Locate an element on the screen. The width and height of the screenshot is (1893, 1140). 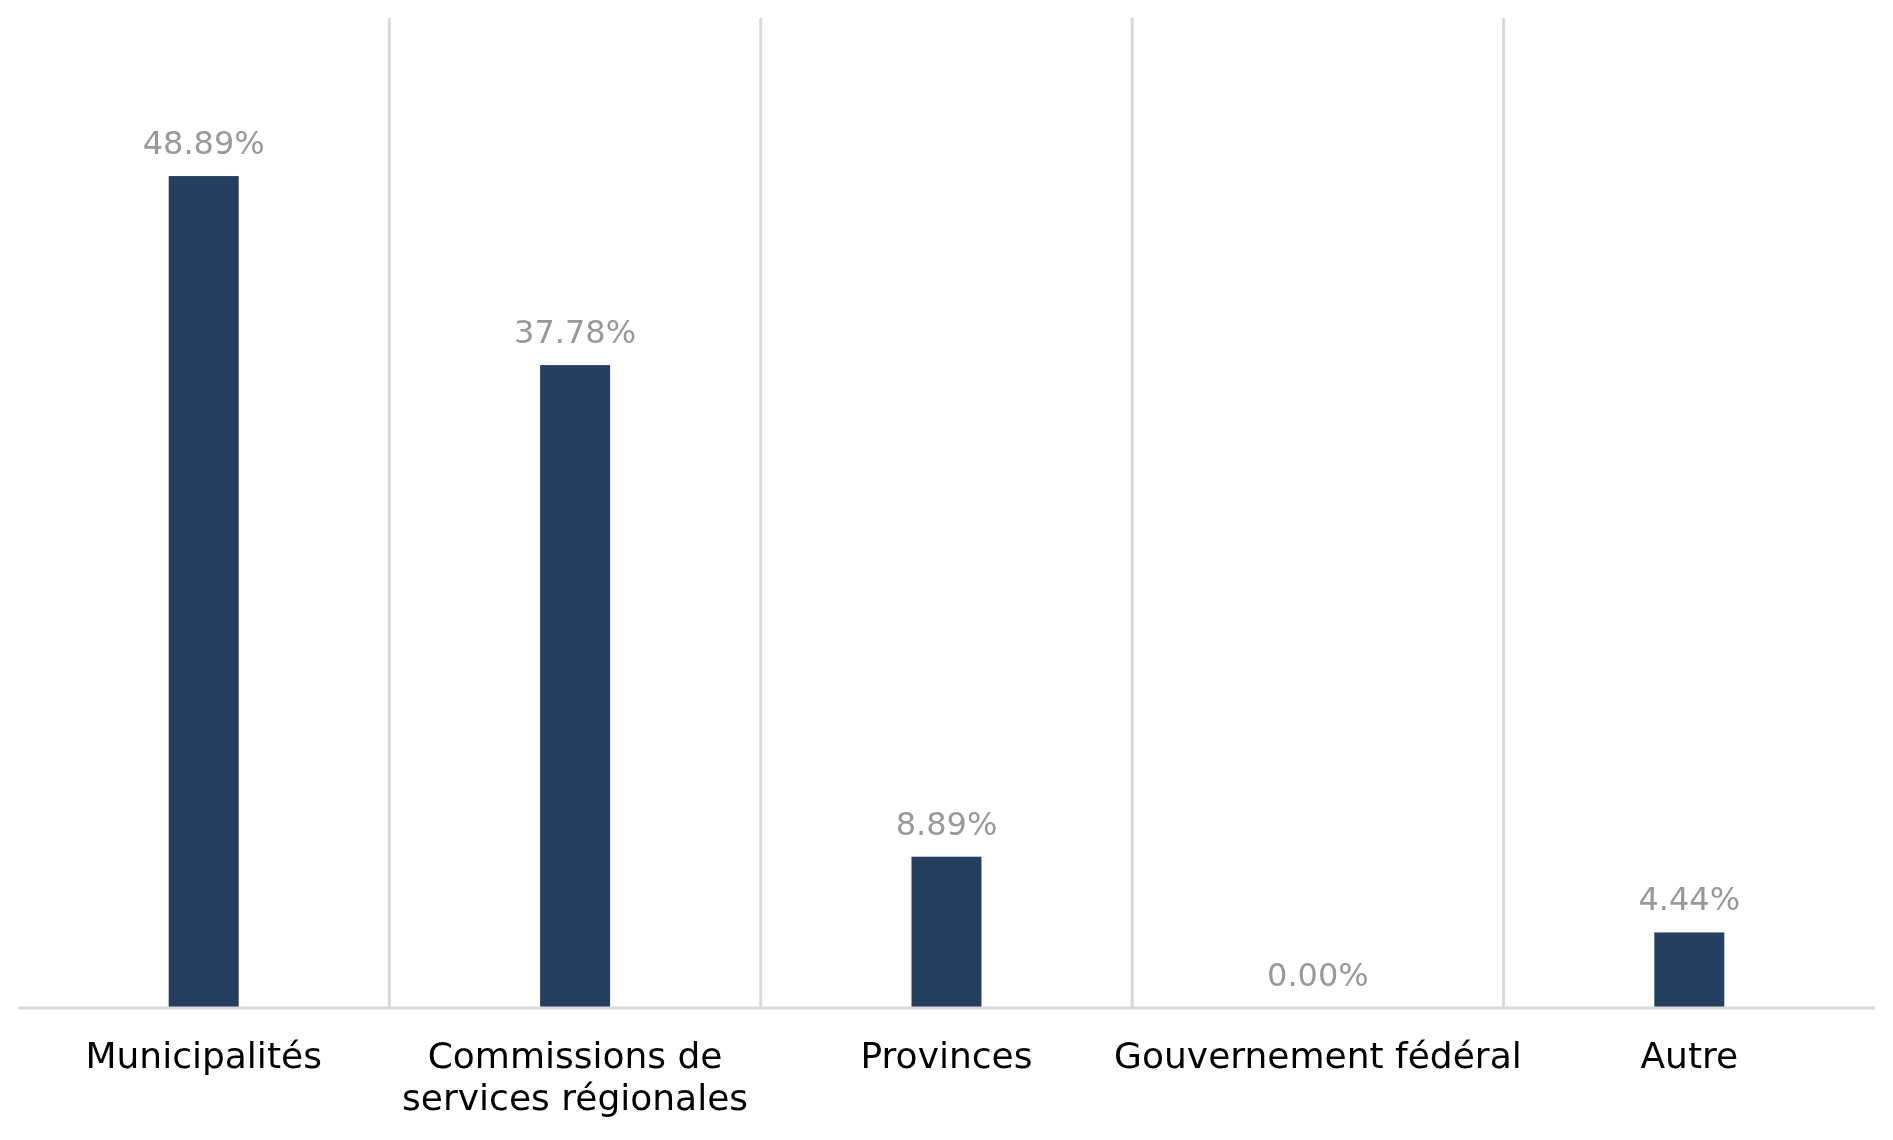
data-label: 37.78% is located at coordinates (575, 332).